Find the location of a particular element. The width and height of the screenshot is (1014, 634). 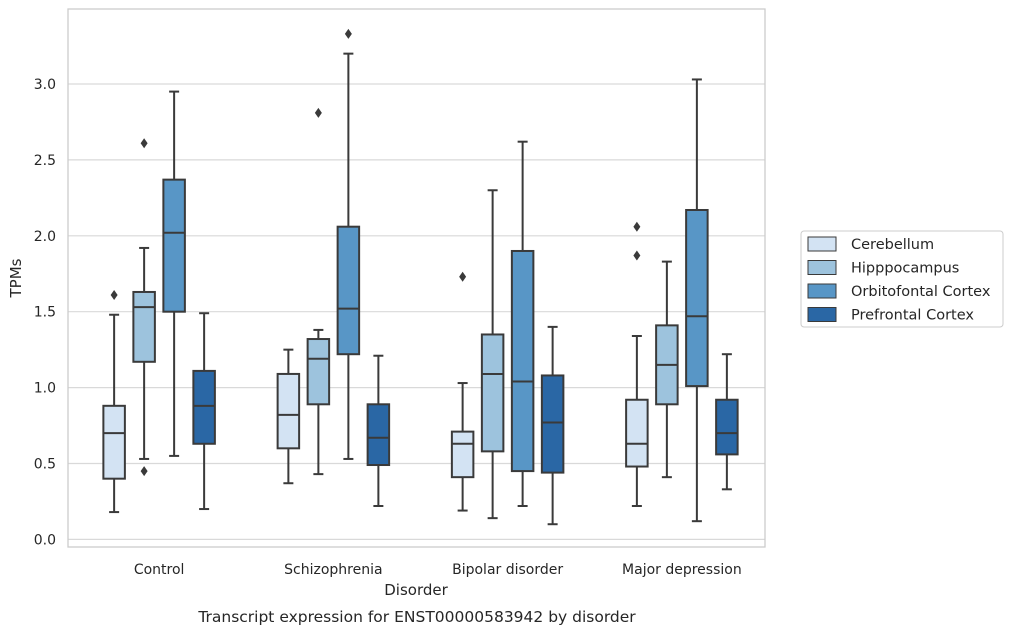

y-tick-label: 0.0 is located at coordinates (45, 540).